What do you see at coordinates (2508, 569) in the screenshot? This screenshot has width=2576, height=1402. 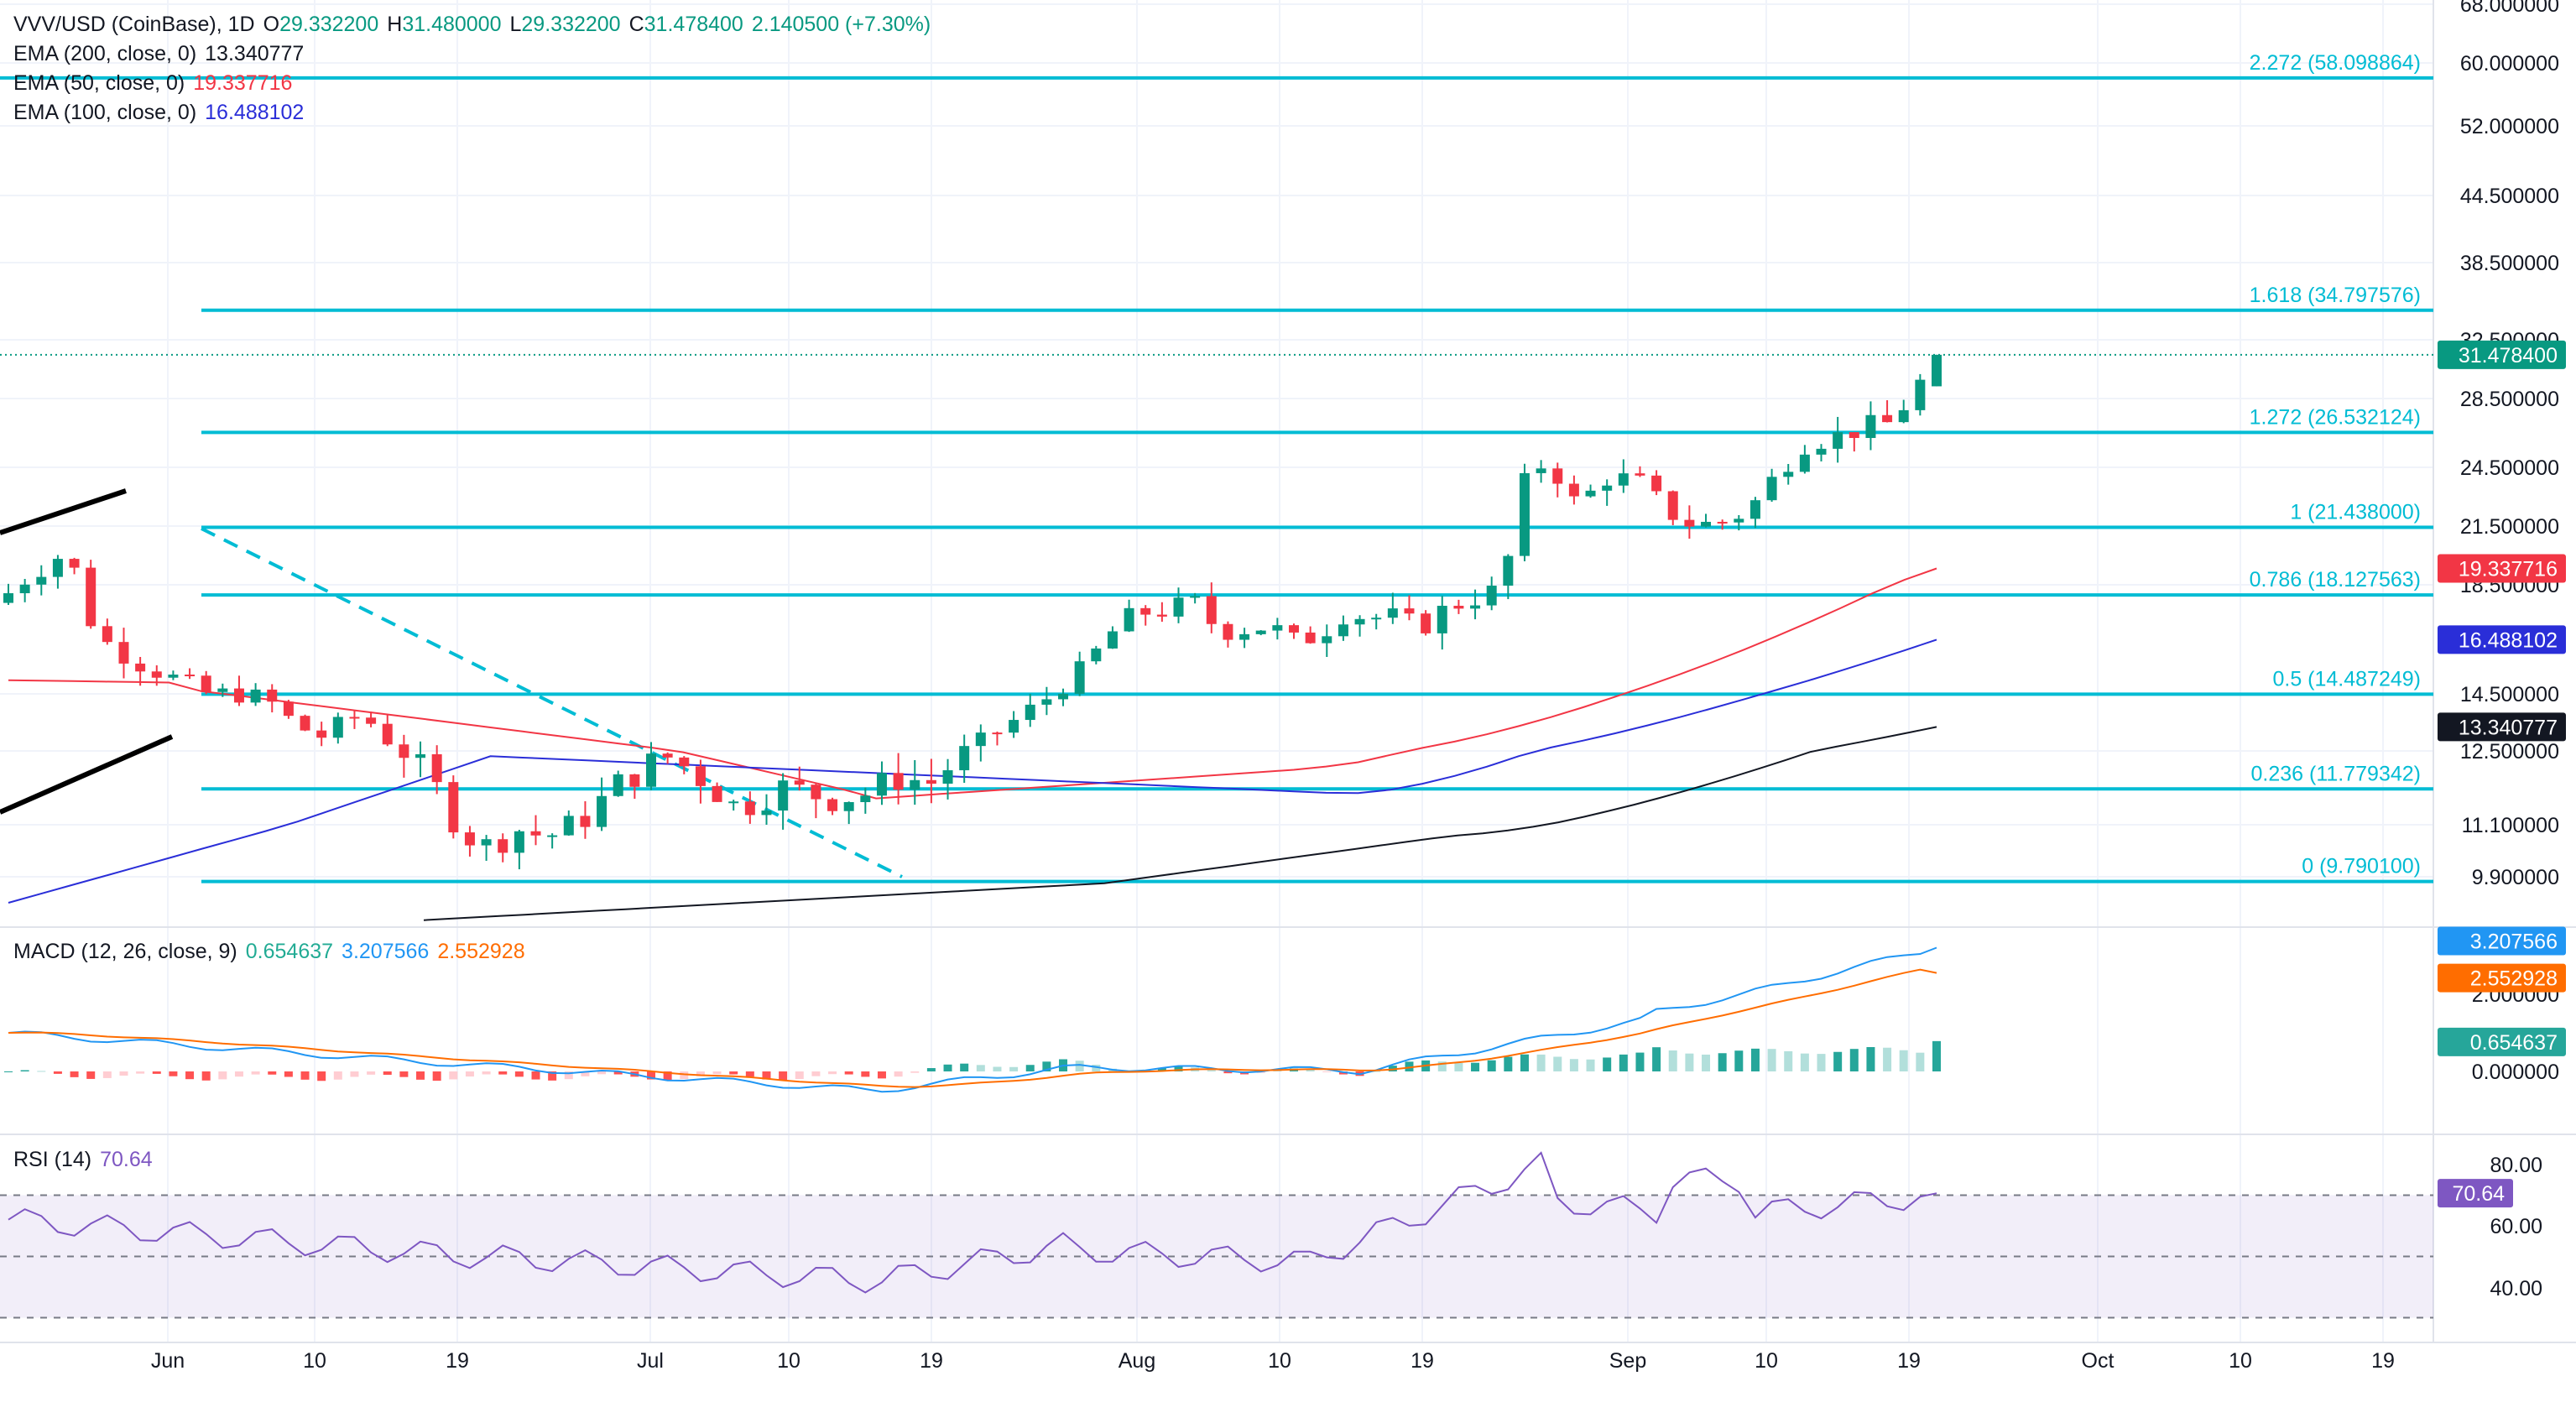 I see `ema50-badge: 19.337716` at bounding box center [2508, 569].